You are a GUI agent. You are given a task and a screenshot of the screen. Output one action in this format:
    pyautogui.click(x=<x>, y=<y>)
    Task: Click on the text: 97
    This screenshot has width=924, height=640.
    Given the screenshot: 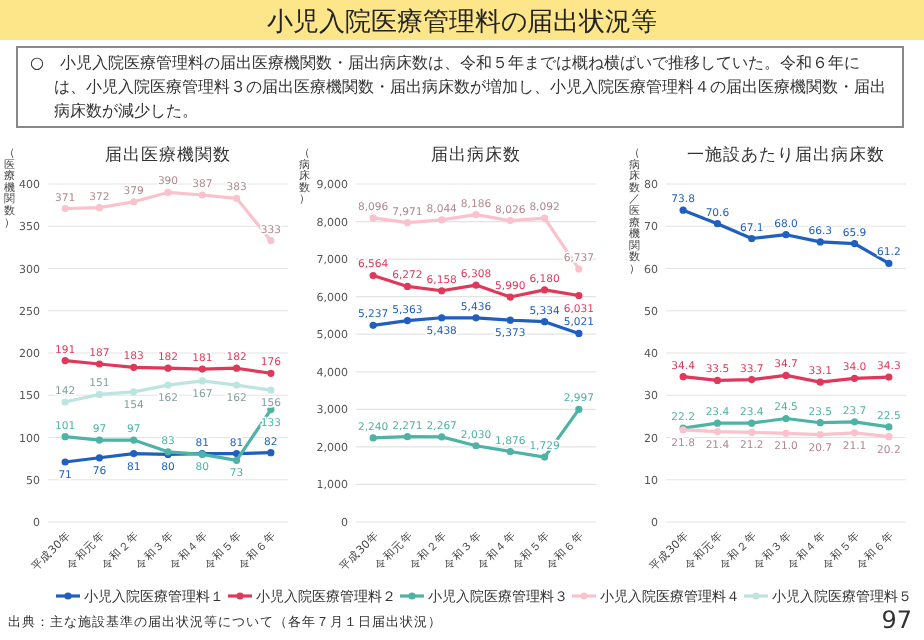 What is the action you would take?
    pyautogui.click(x=896, y=620)
    